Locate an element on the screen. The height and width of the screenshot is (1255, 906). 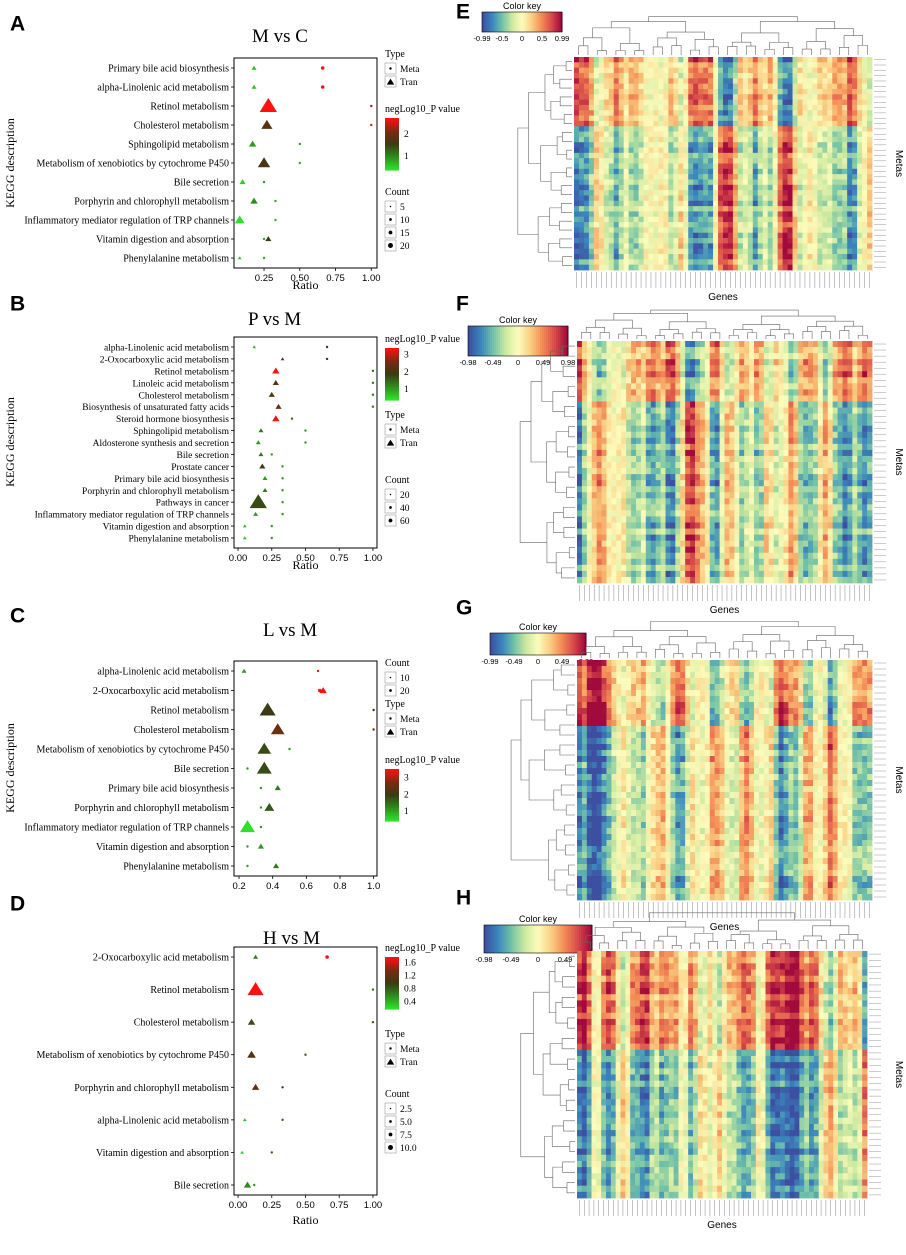
meta-marker is located at coordinates (261, 807).